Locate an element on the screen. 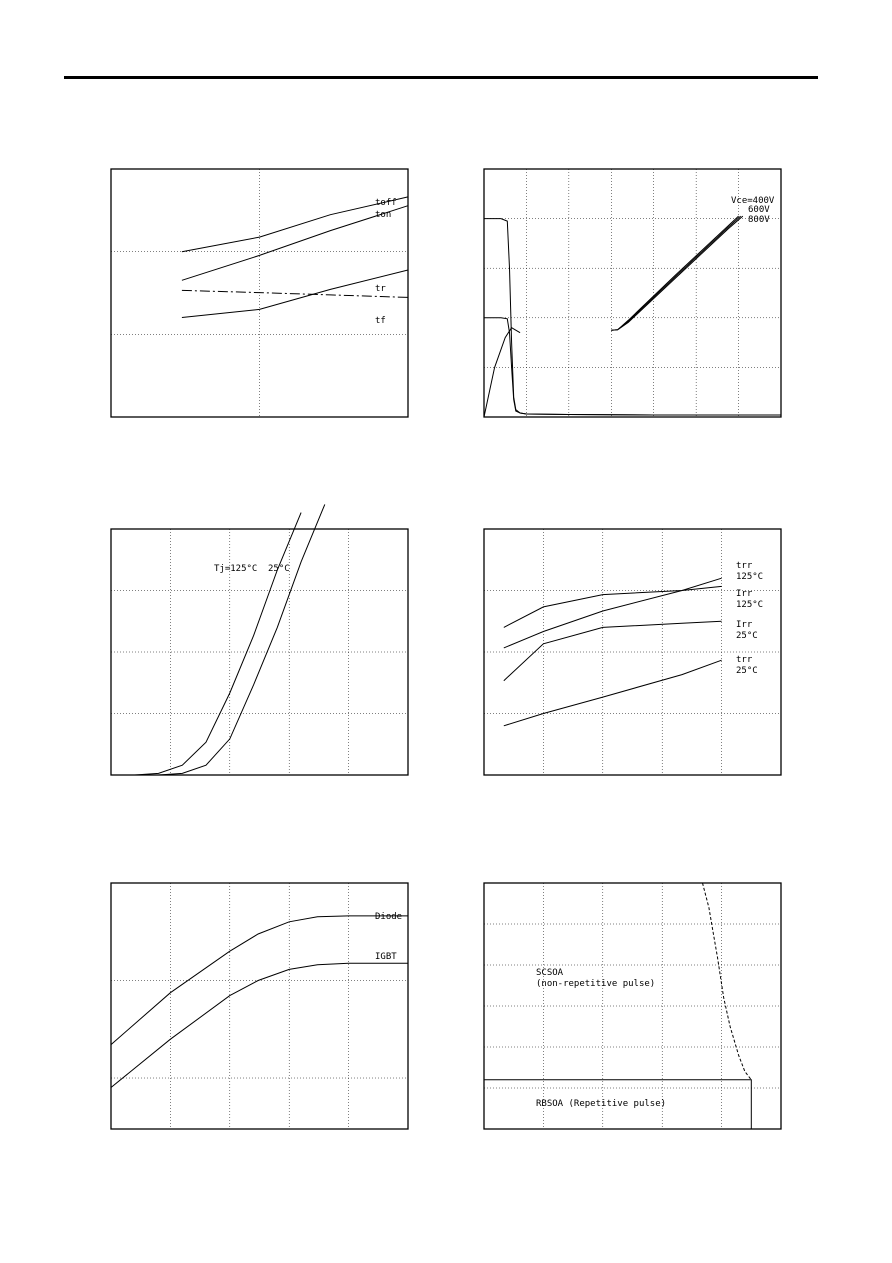 Image resolution: width=892 pixels, height=1263 pixels. label-toff: toff is located at coordinates (386, 203).